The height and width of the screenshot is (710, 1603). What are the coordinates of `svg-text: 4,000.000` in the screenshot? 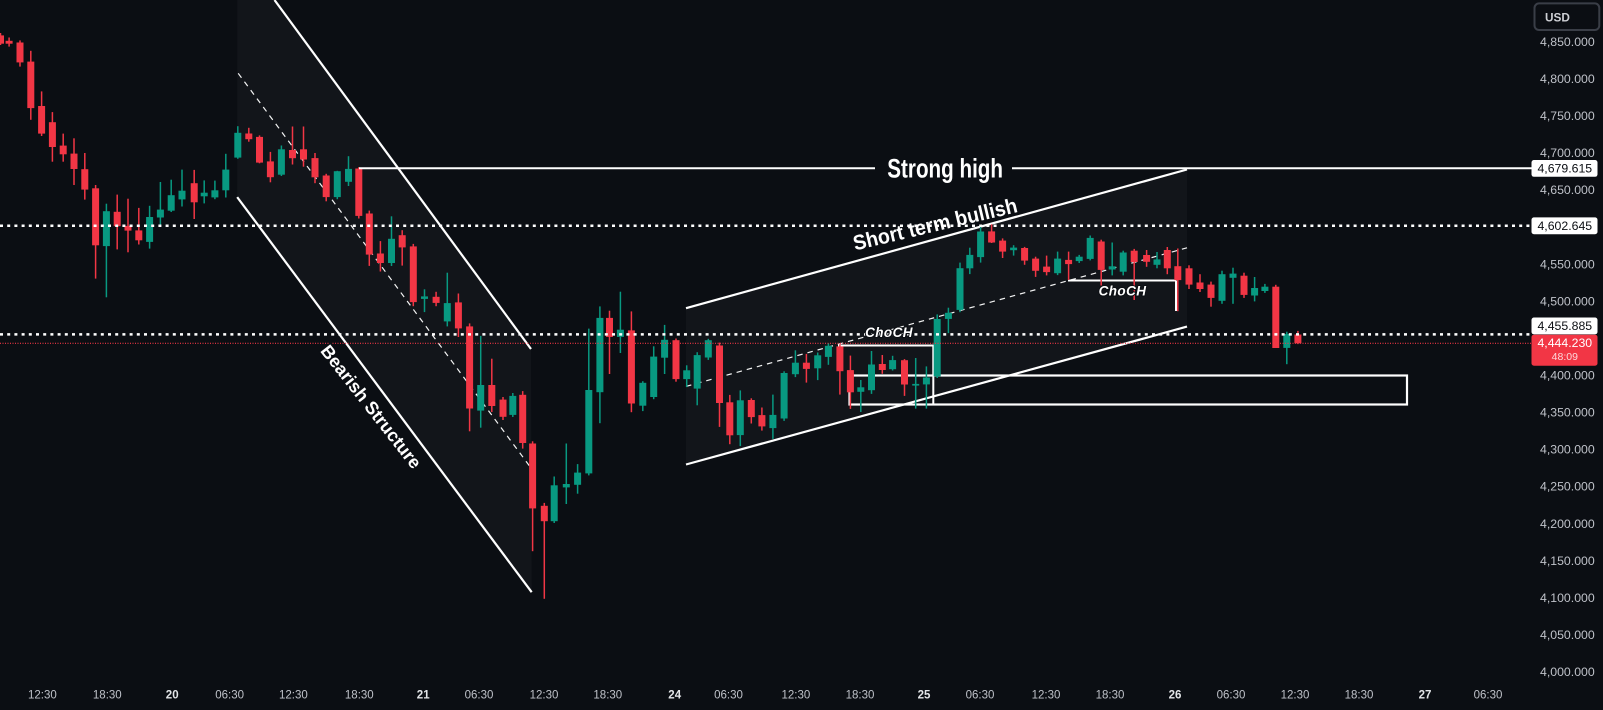 It's located at (1567, 672).